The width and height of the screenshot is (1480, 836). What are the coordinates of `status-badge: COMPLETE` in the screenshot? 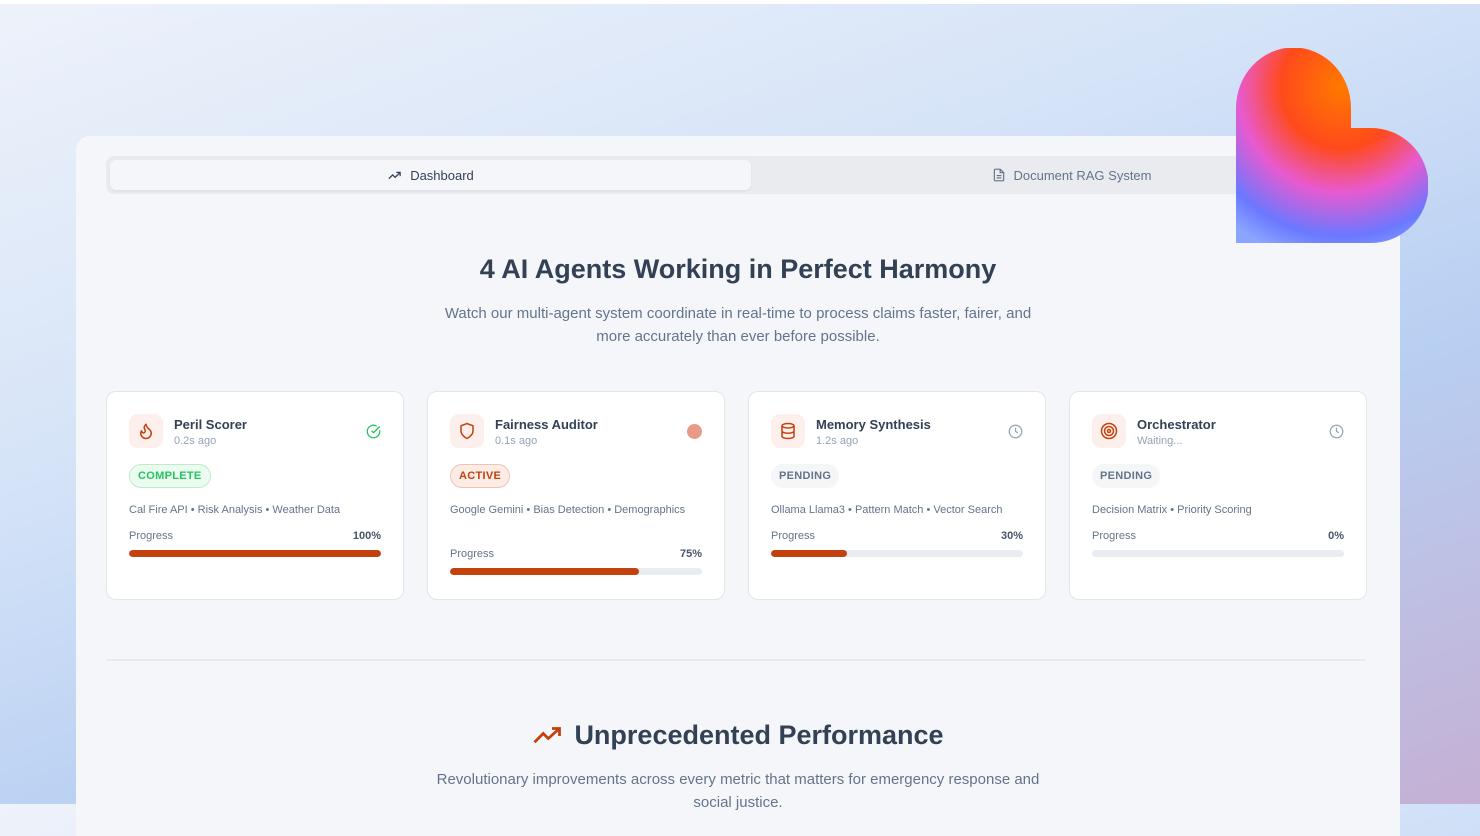 It's located at (170, 476).